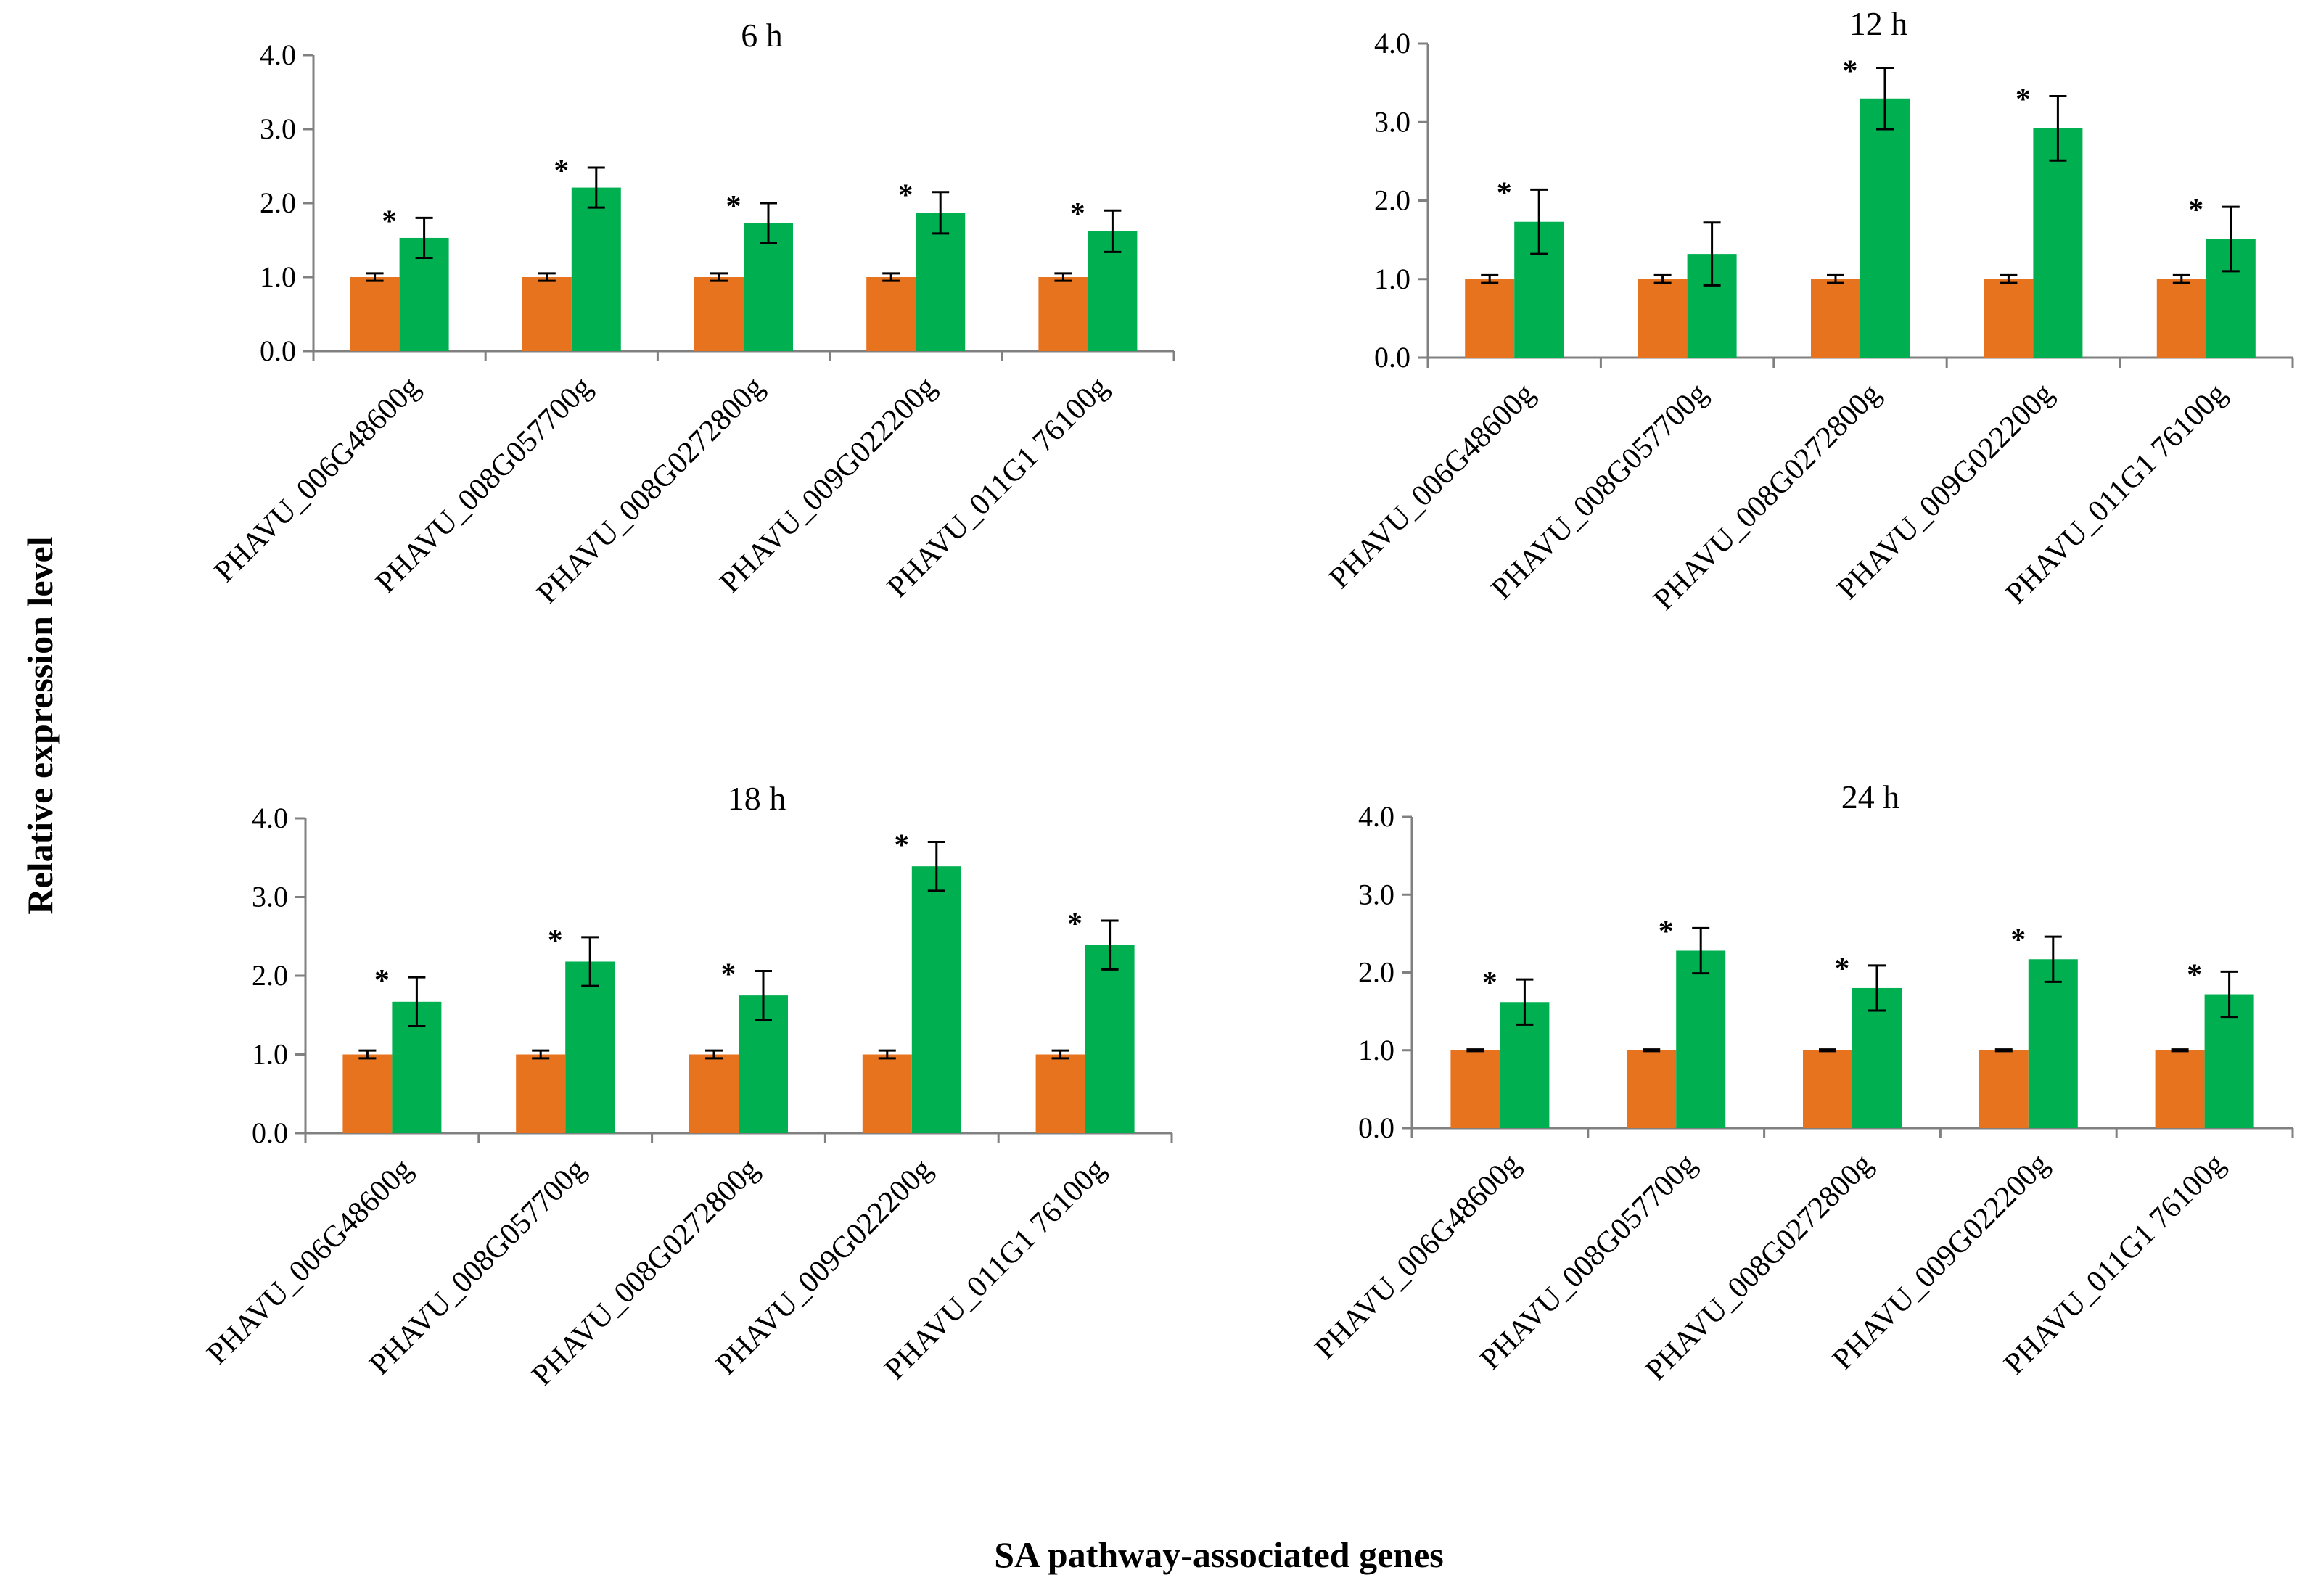  I want to click on panel-title: 24 h, so click(1870, 797).